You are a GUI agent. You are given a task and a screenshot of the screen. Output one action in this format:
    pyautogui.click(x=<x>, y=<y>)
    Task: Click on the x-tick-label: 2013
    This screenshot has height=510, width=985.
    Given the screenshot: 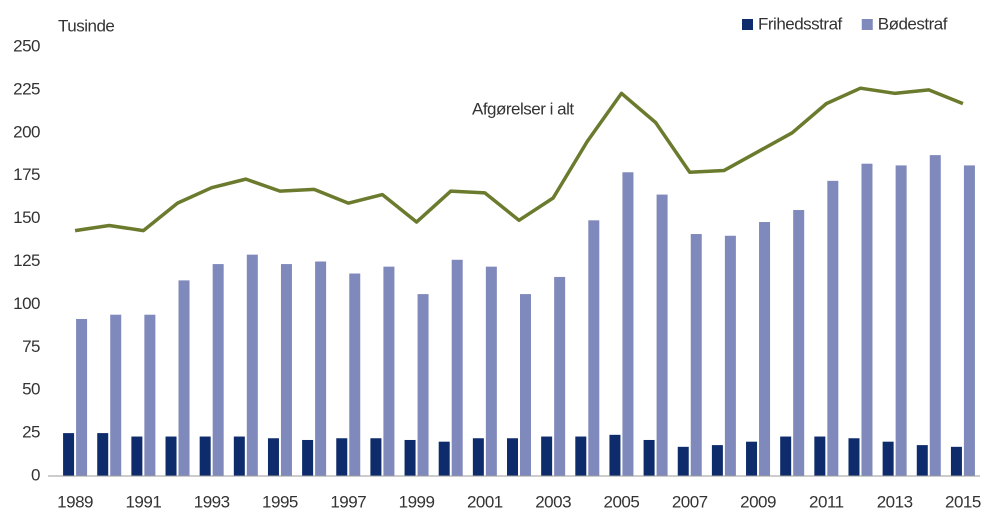 What is the action you would take?
    pyautogui.click(x=895, y=501)
    